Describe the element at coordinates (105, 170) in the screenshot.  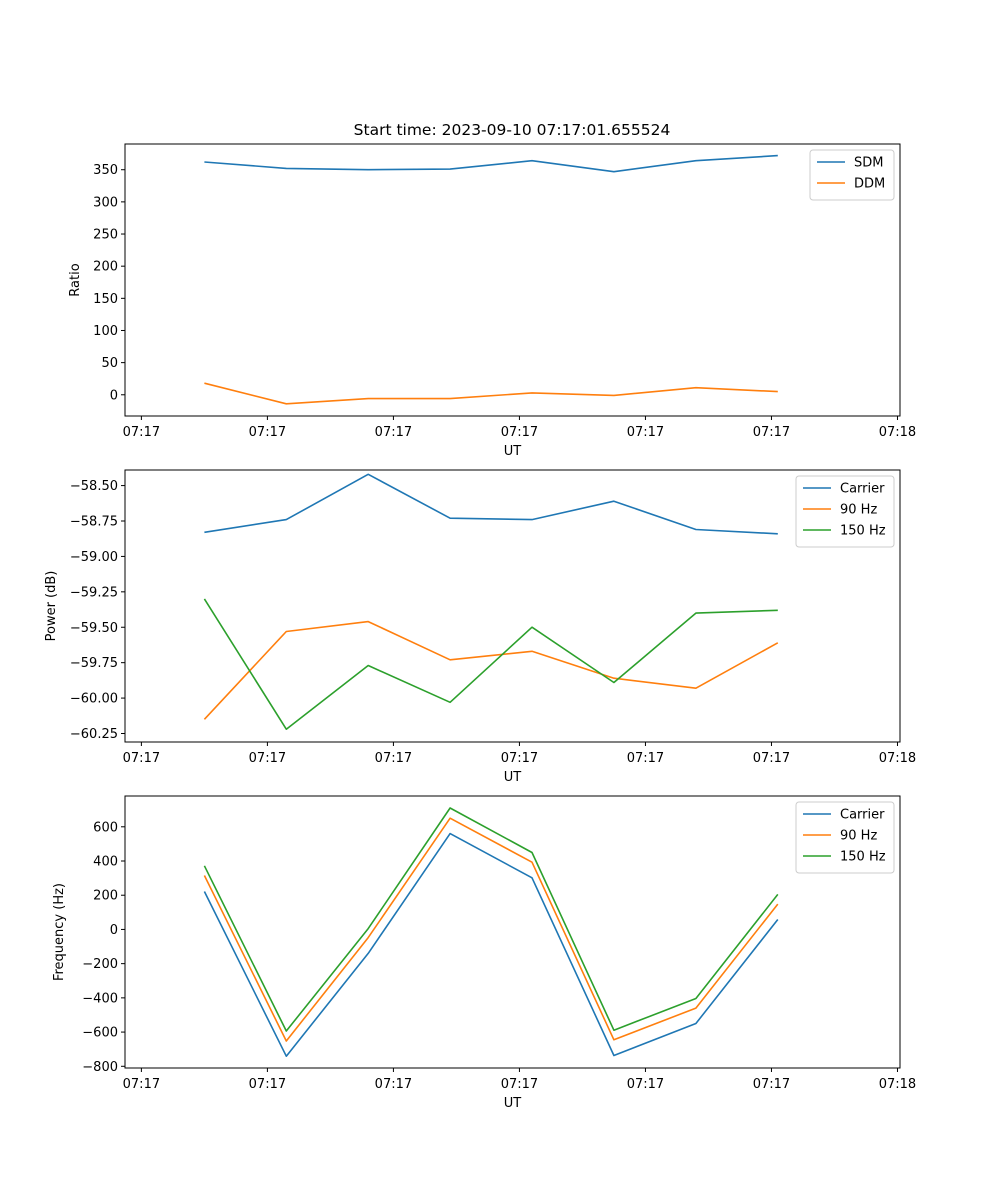
I see `y-tick-label: 350` at that location.